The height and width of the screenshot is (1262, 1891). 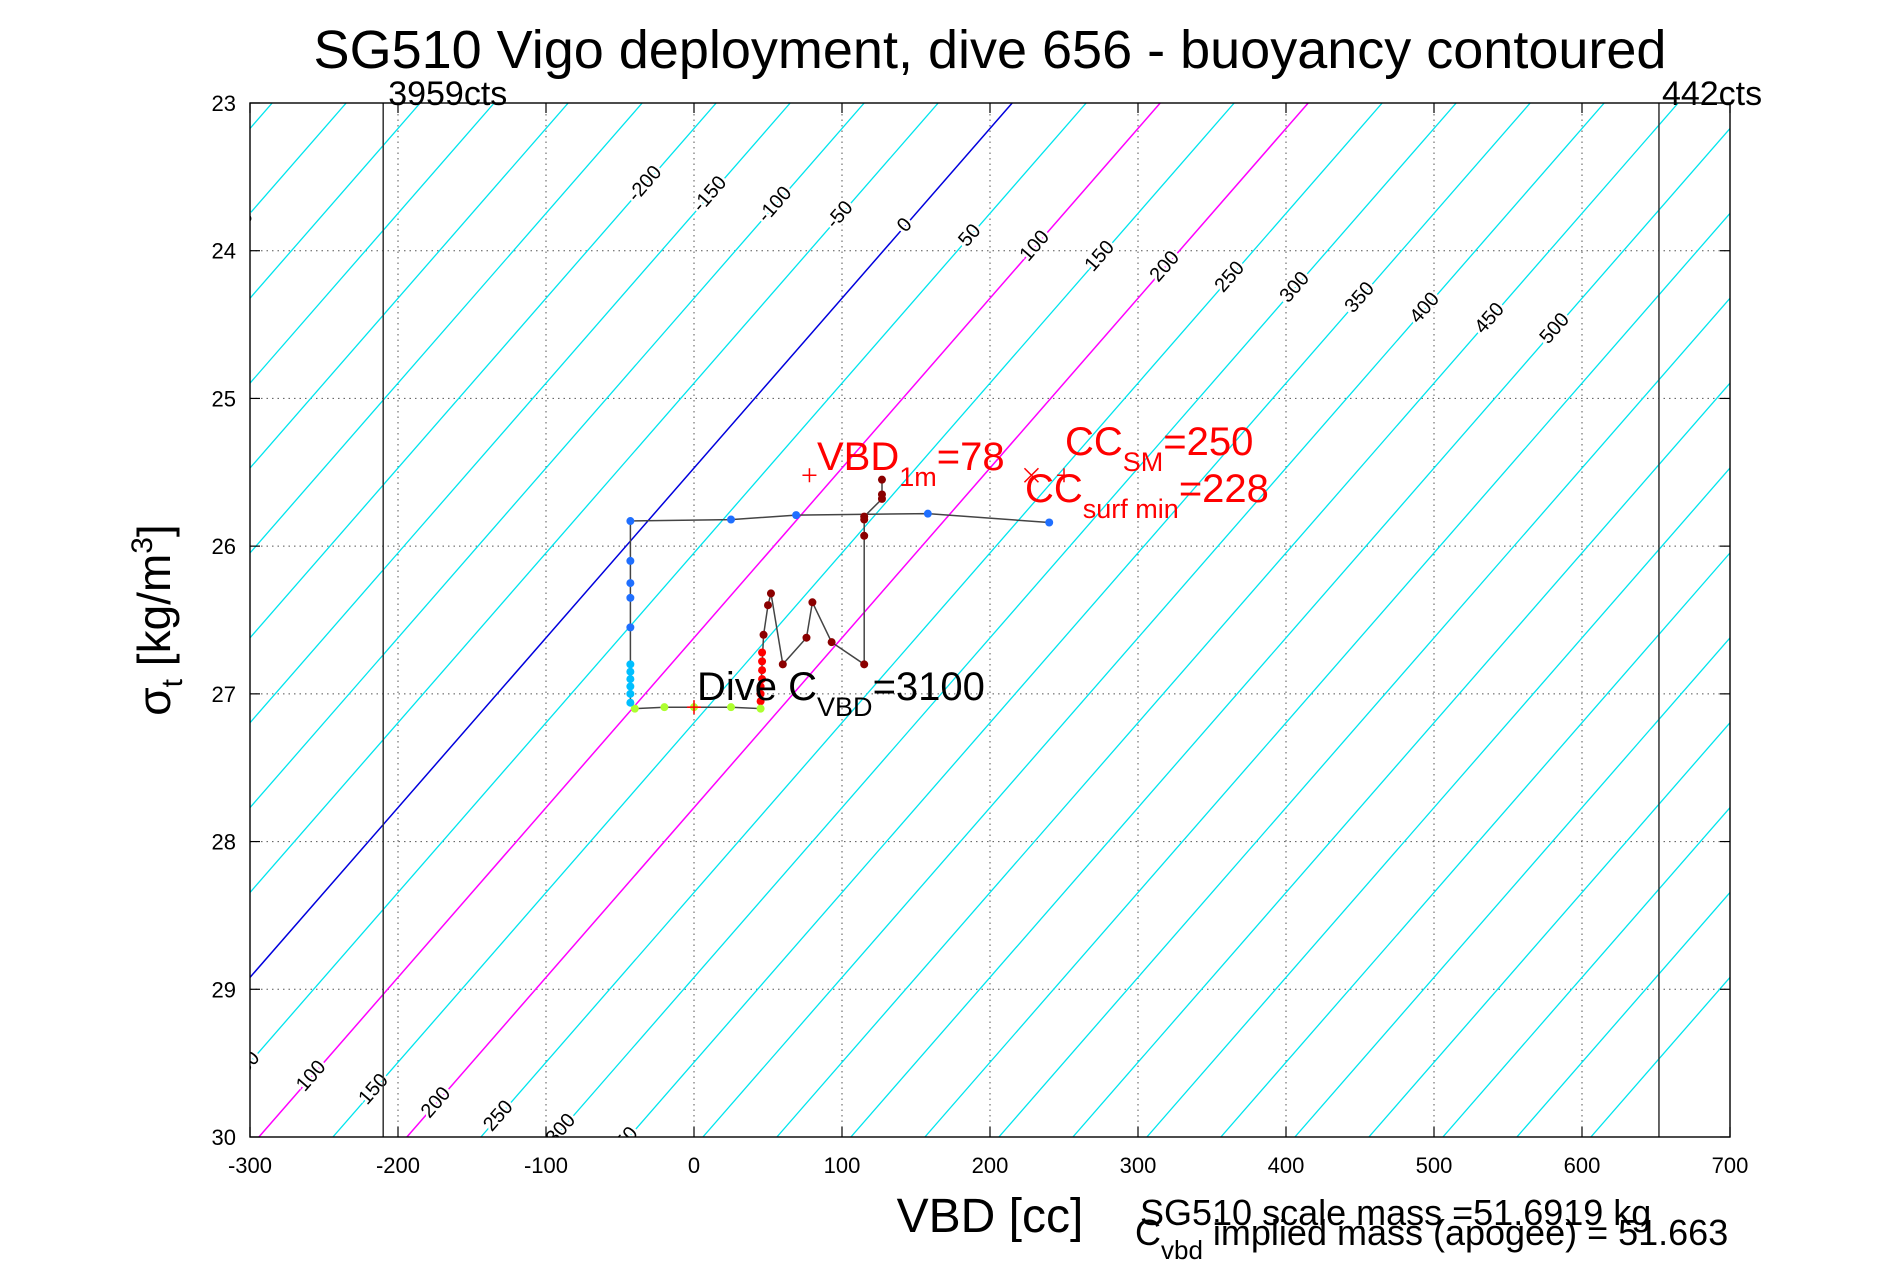 I want to click on dive-series, so click(x=840, y=594).